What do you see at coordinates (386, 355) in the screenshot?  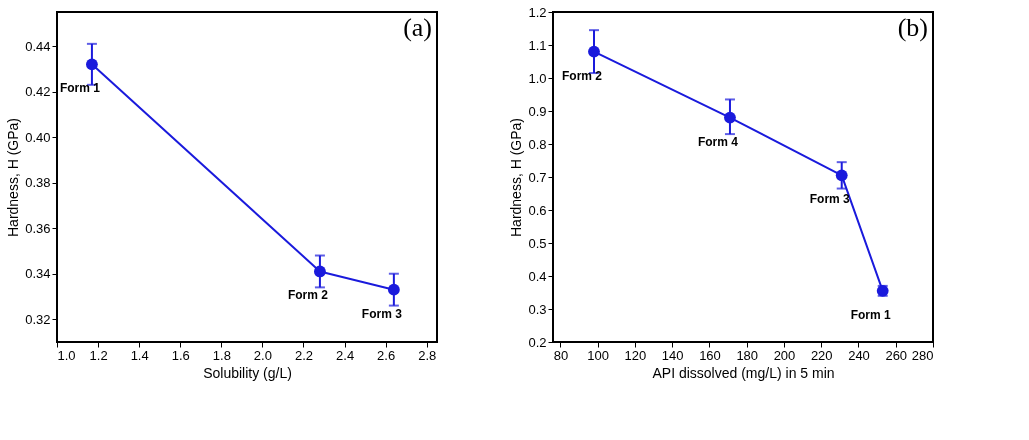 I see `x-tick-label: 2.6` at bounding box center [386, 355].